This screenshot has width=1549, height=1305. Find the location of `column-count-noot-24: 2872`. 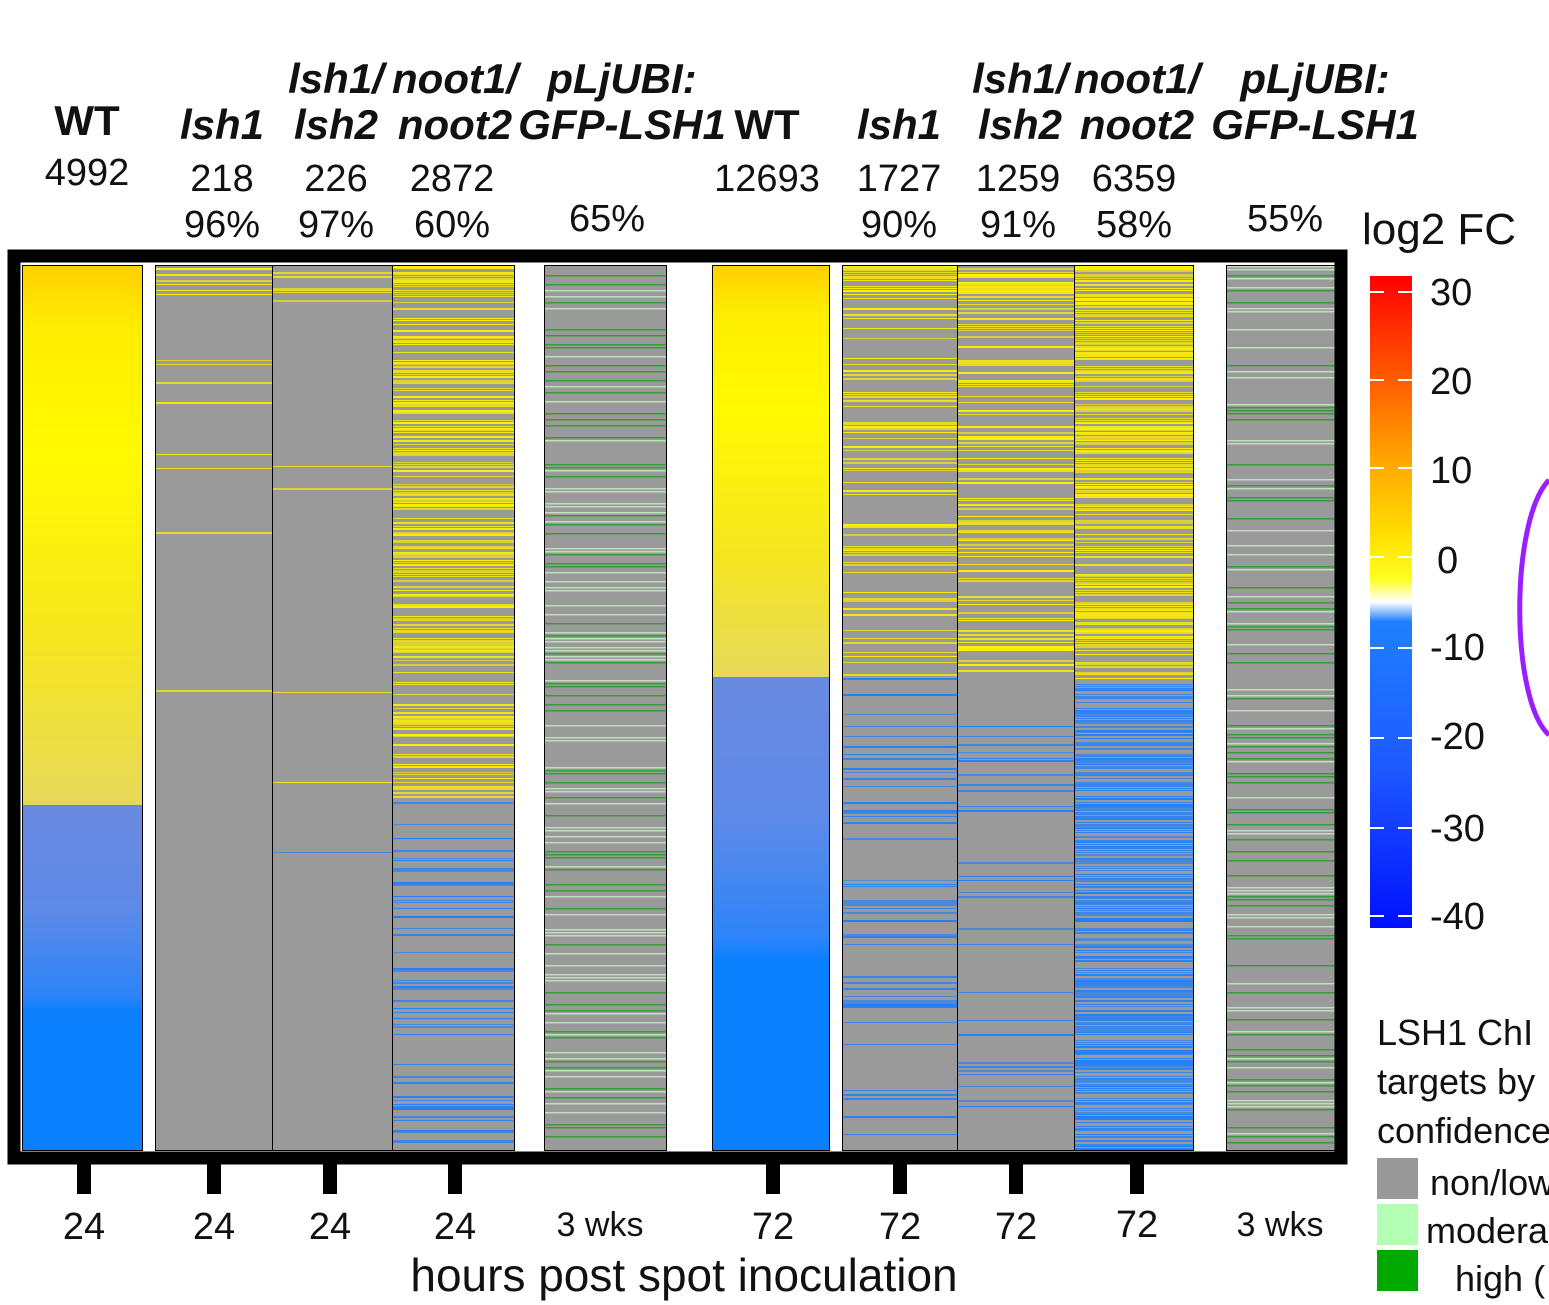

column-count-noot-24: 2872 is located at coordinates (452, 179).